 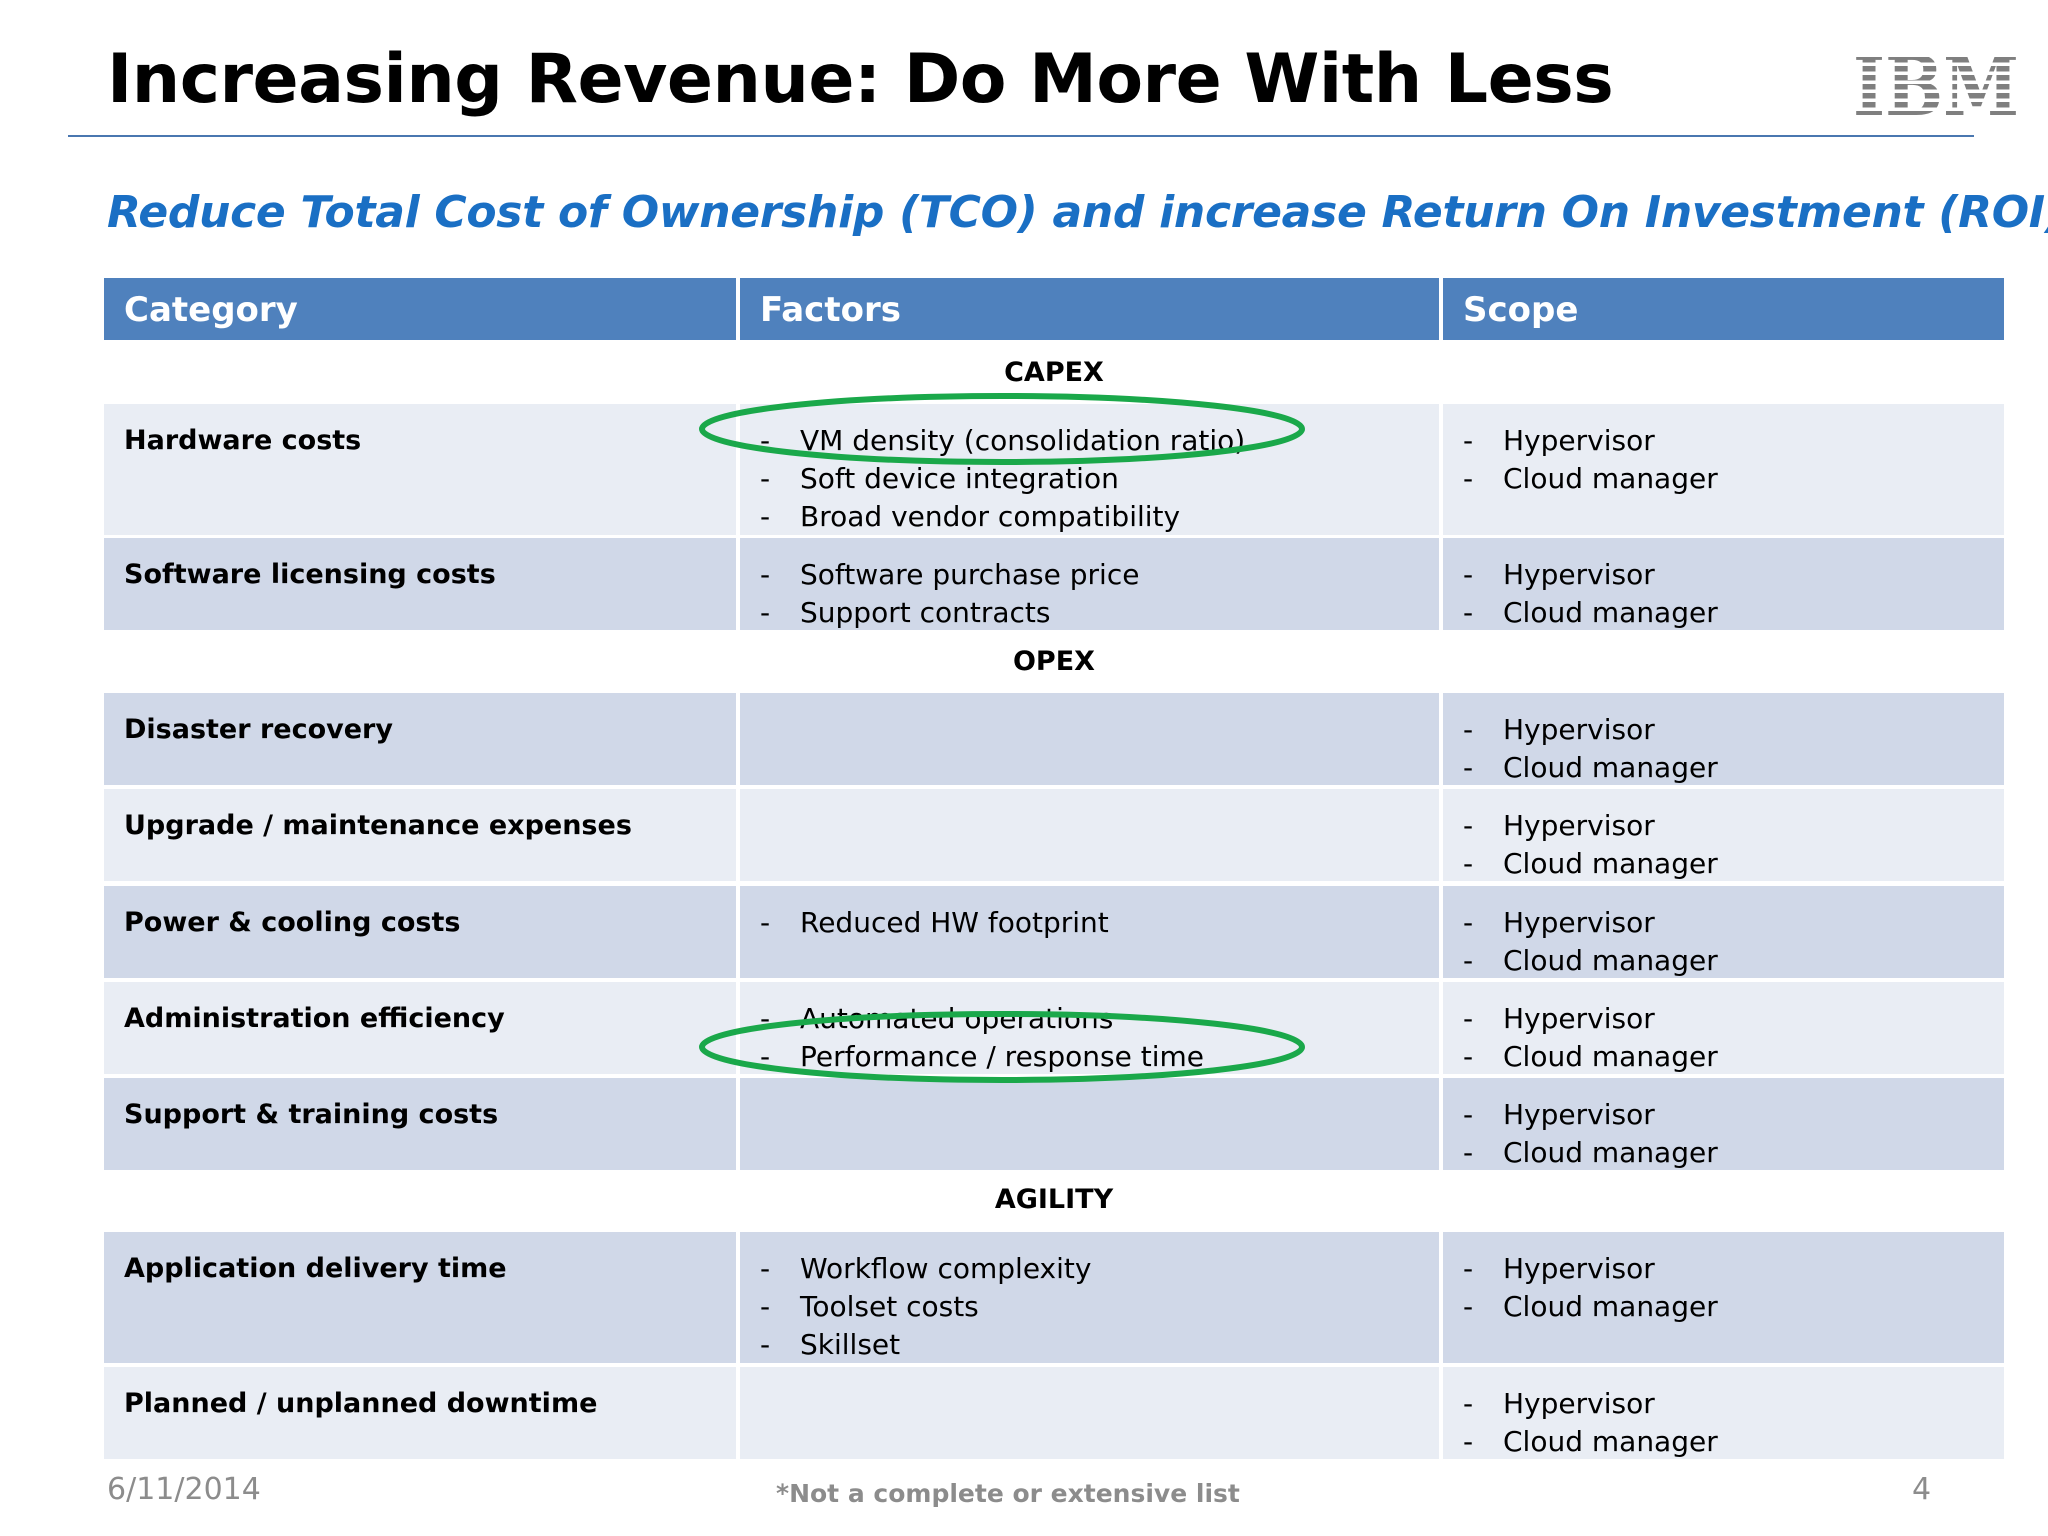 What do you see at coordinates (946, 1268) in the screenshot?
I see `factor-text: Workflow complexity` at bounding box center [946, 1268].